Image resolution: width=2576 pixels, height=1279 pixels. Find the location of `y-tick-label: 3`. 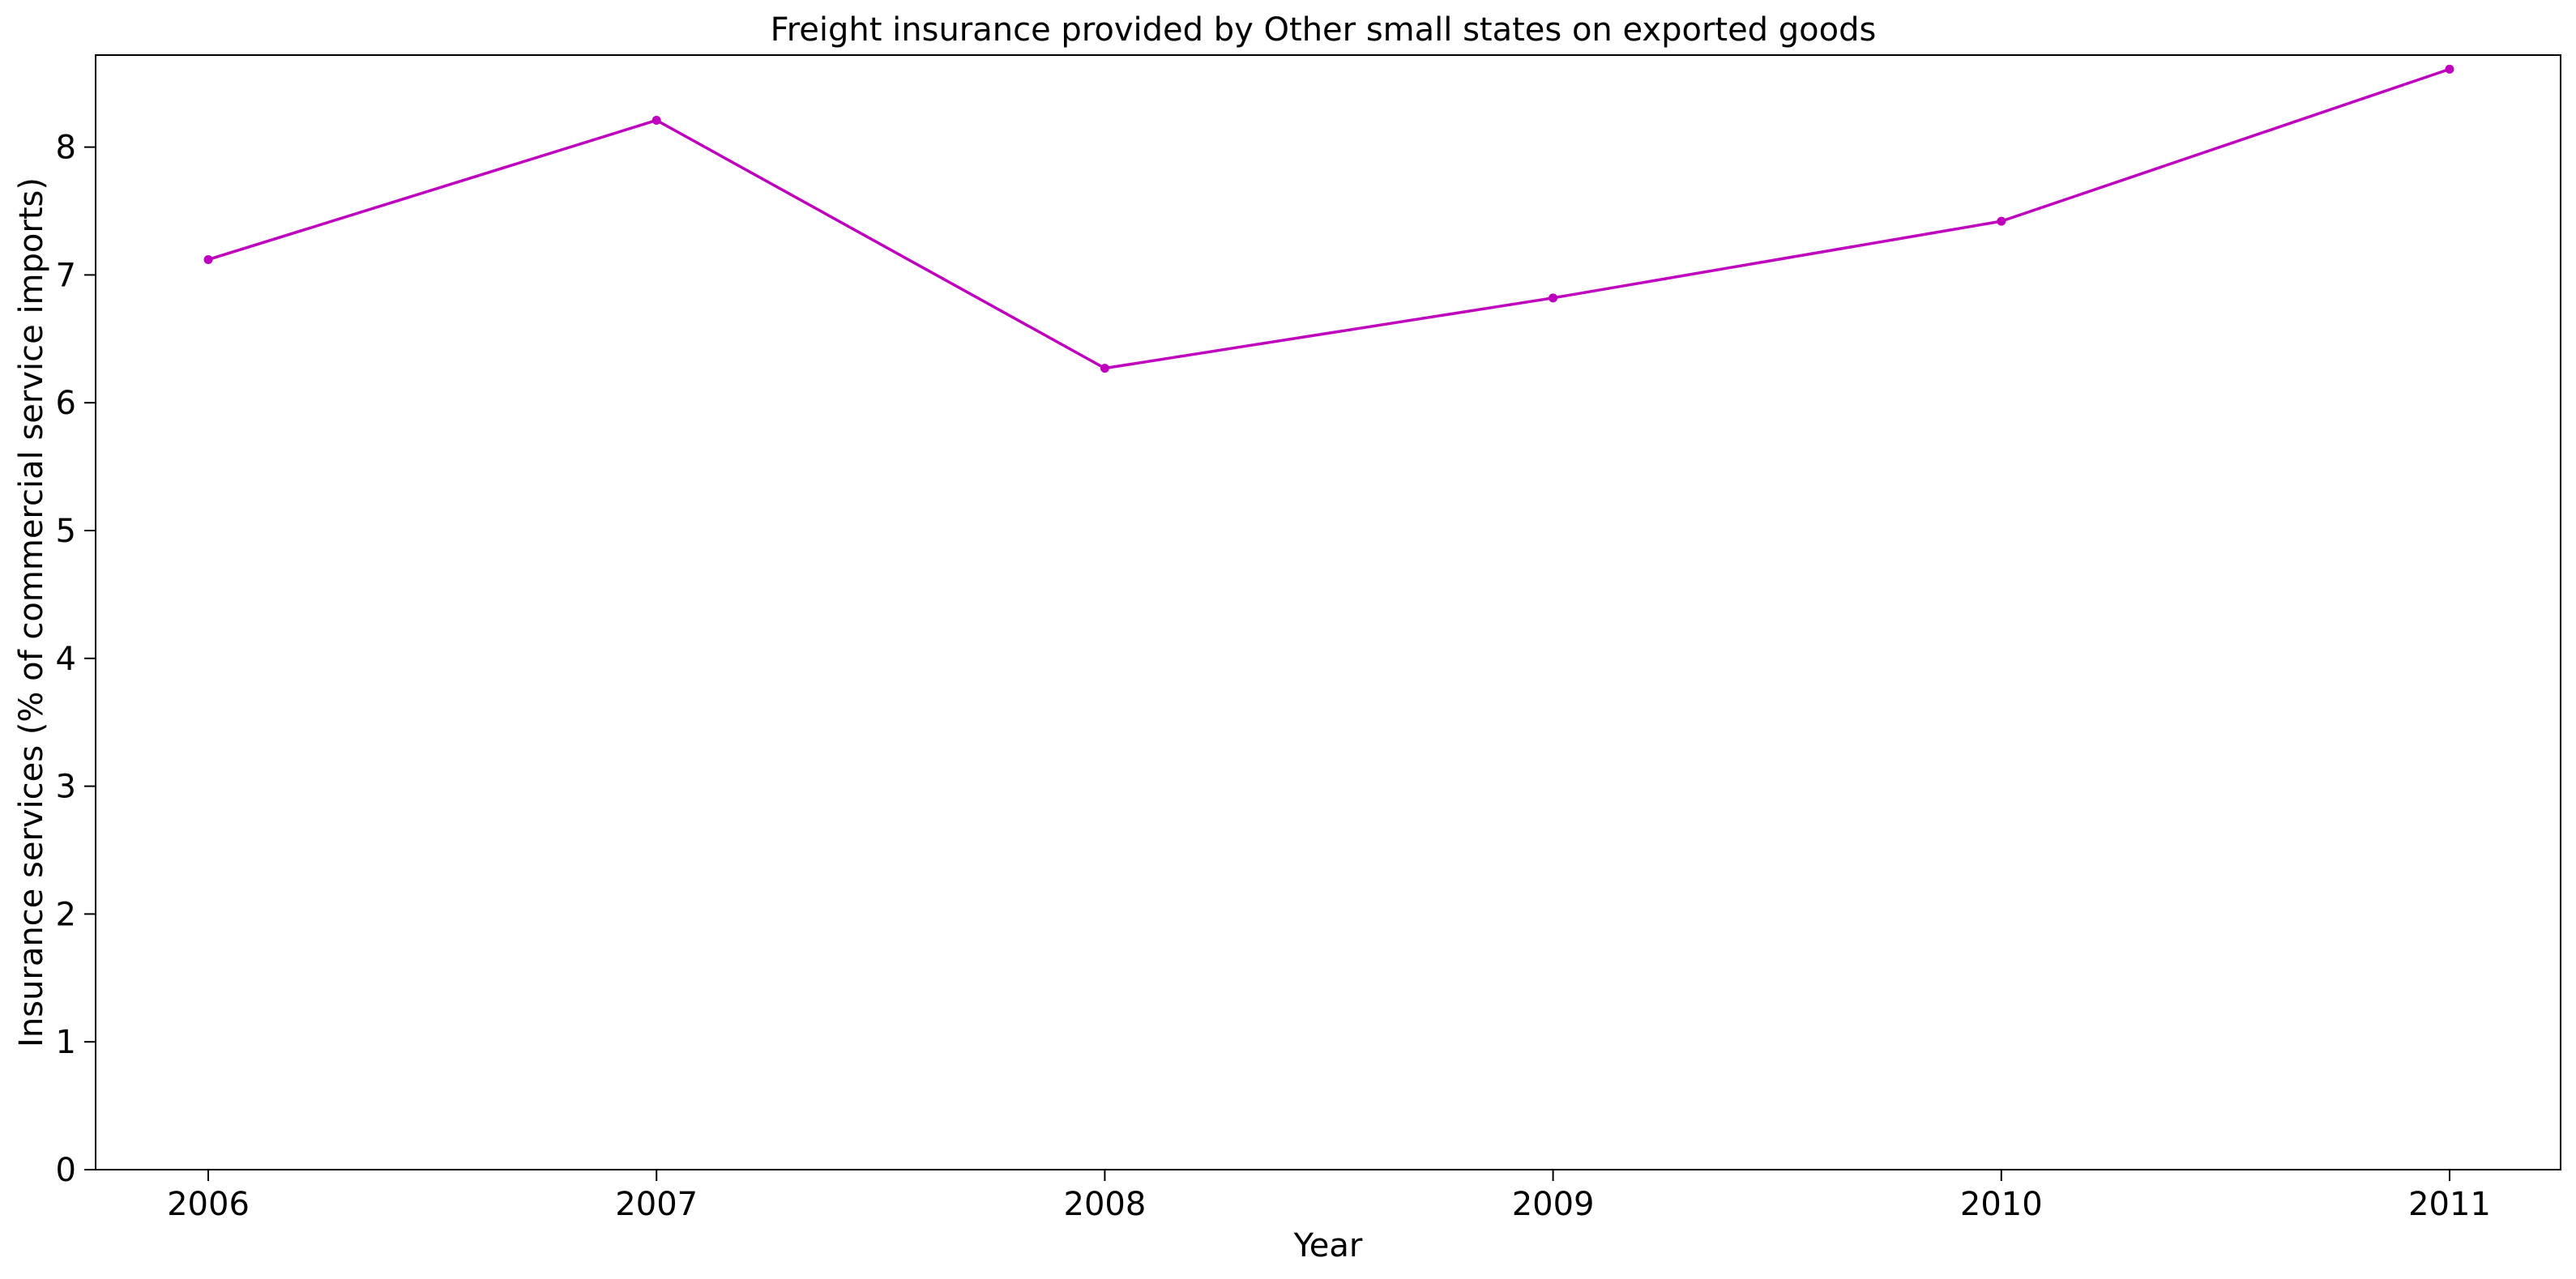

y-tick-label: 3 is located at coordinates (66, 787).